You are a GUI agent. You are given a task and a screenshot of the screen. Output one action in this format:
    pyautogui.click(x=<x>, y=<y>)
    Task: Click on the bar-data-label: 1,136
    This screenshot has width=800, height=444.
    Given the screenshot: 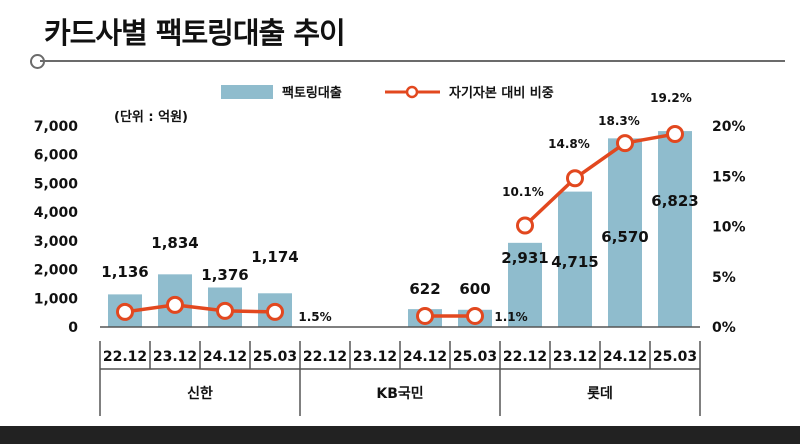 What is the action you would take?
    pyautogui.click(x=124, y=272)
    